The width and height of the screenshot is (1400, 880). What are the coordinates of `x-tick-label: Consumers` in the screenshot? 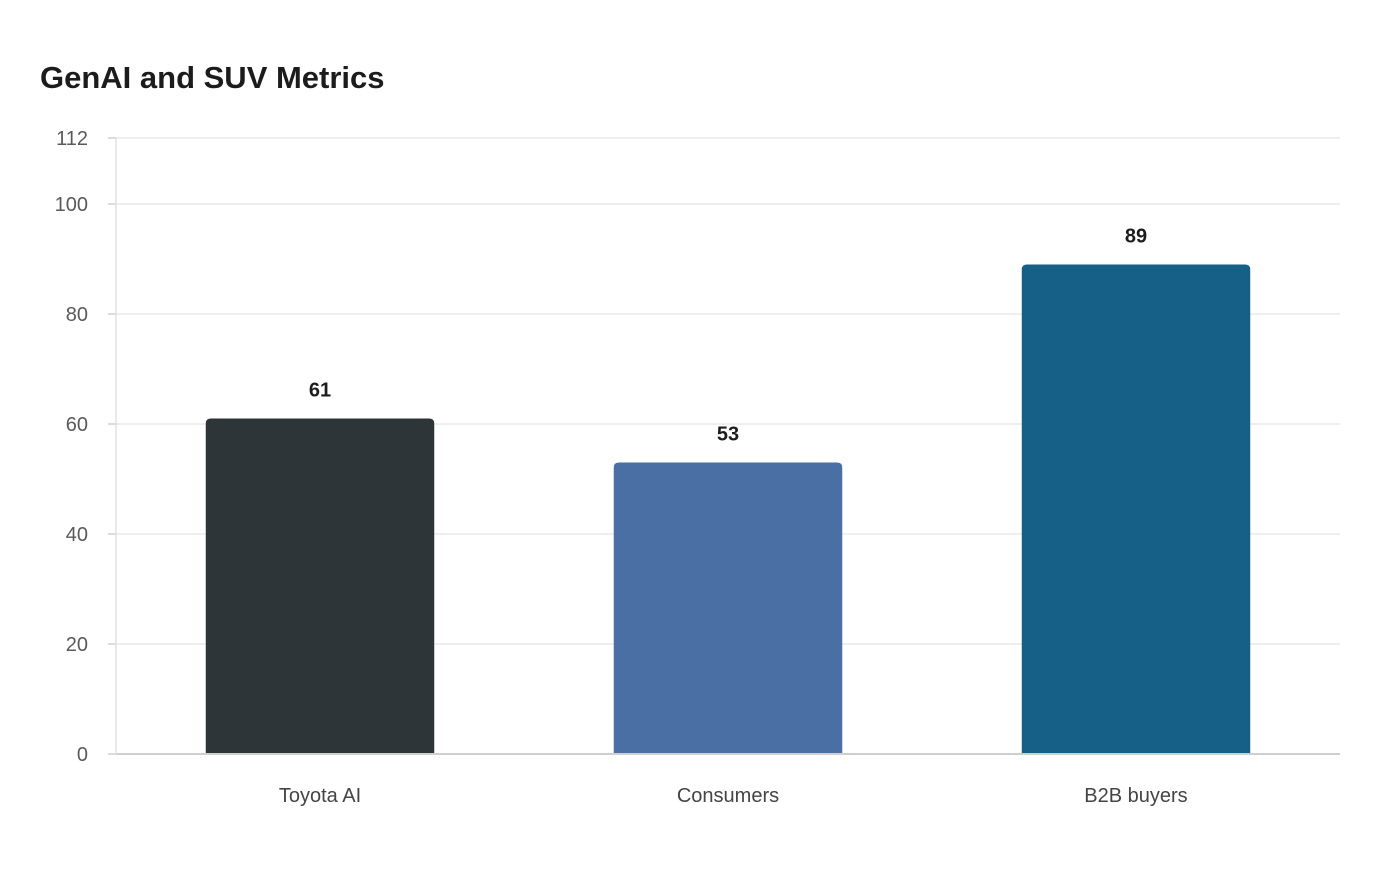 It's located at (728, 796).